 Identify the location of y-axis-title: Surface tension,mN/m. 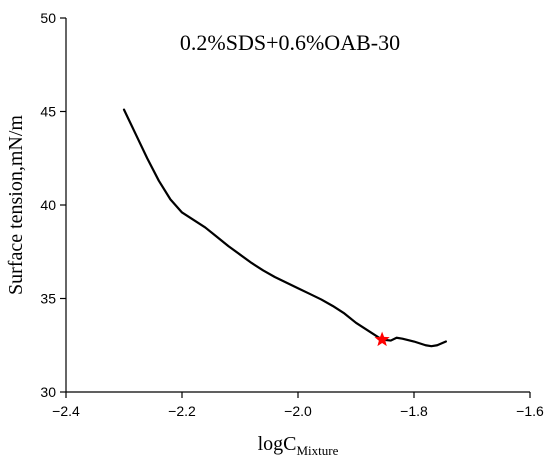
(16, 205).